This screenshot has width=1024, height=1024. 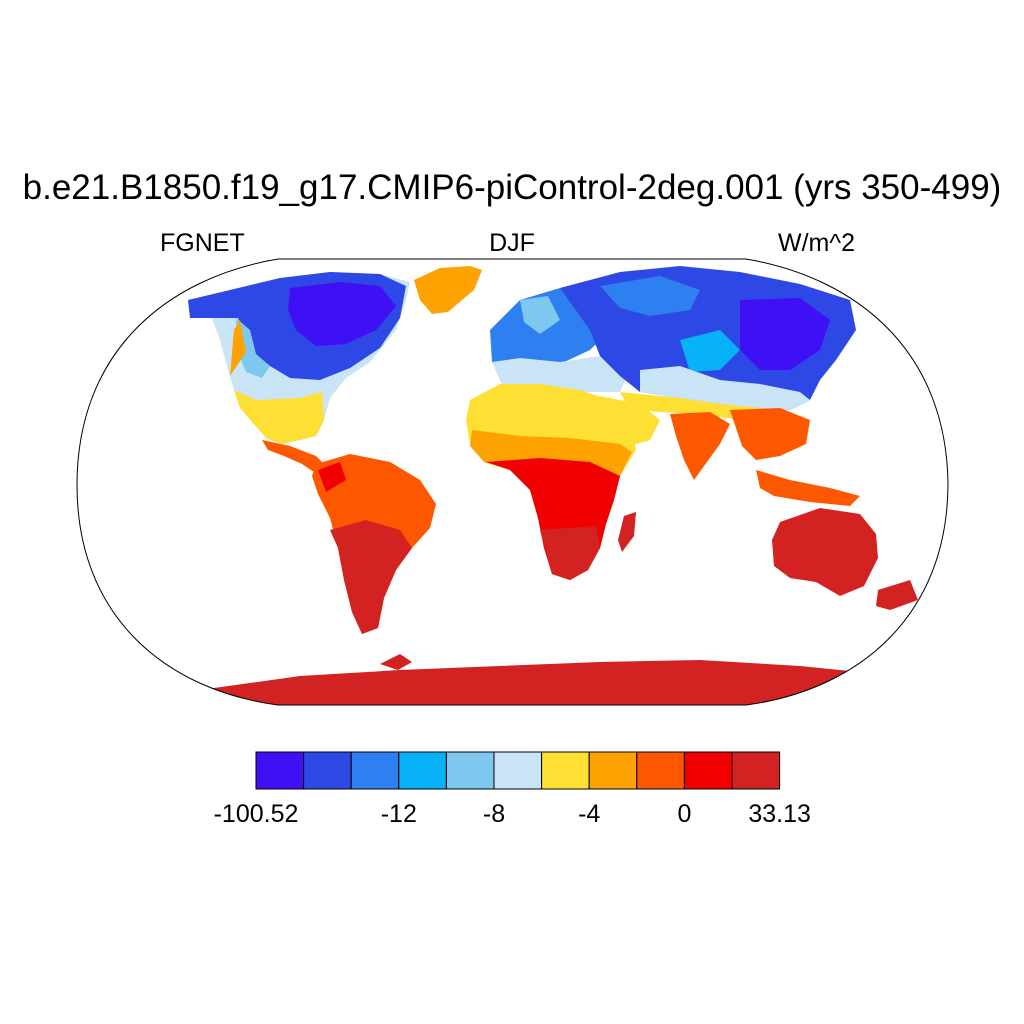 I want to click on variable-label: FGNET, so click(x=202, y=243).